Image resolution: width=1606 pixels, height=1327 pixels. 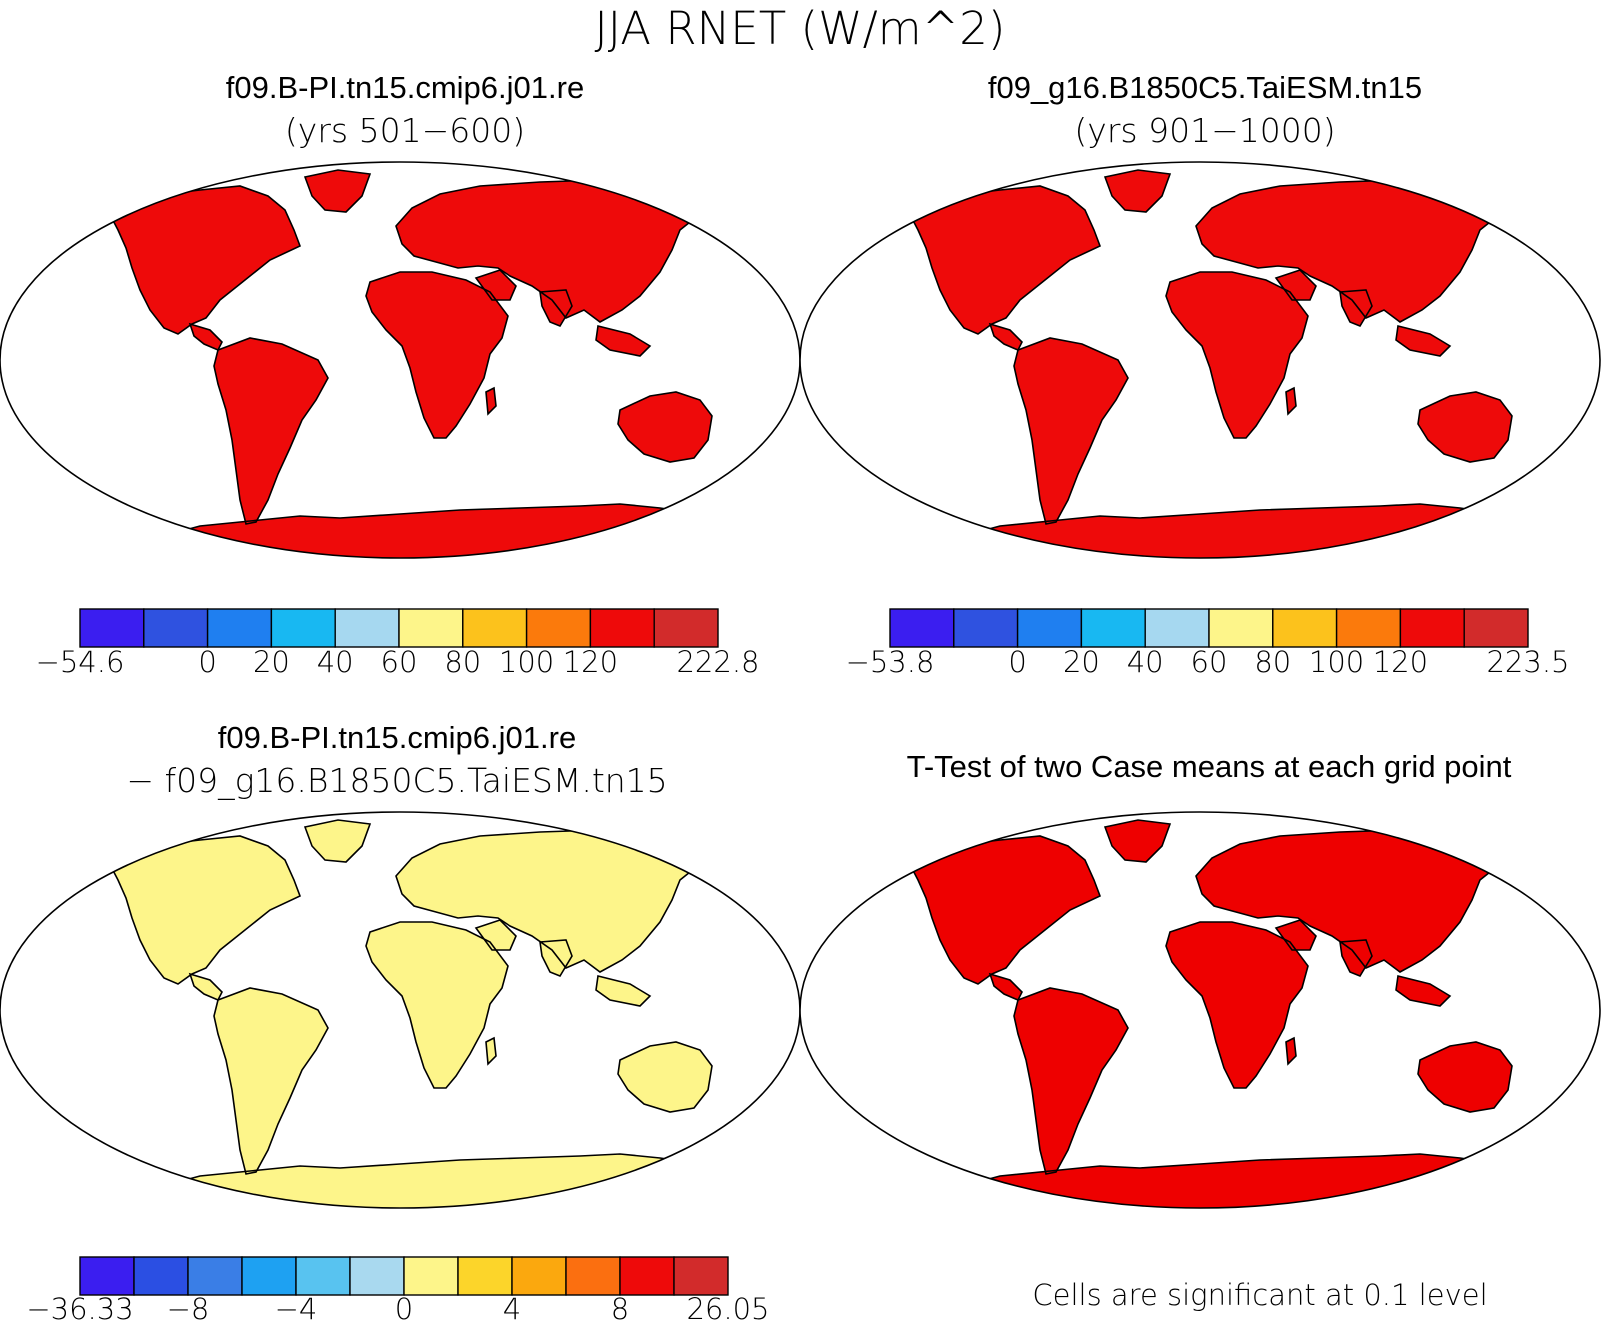 I want to click on colorbar-difference: −36.33 −8 −4 0 4 8 26.05, so click(x=398, y=1291).